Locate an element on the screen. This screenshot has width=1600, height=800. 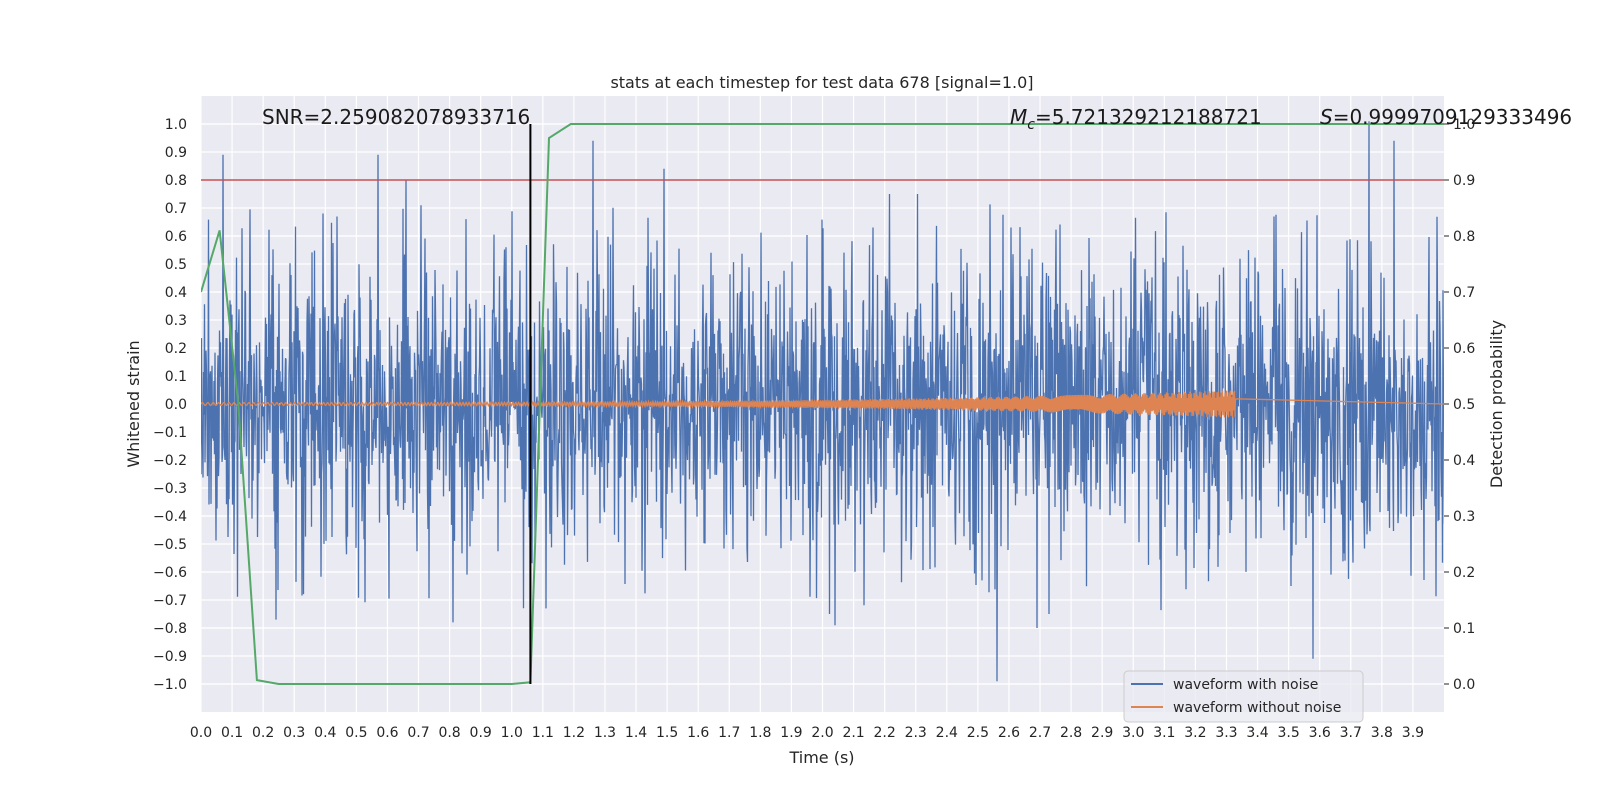
x-tick-label: 3.0 is located at coordinates (1133, 733).